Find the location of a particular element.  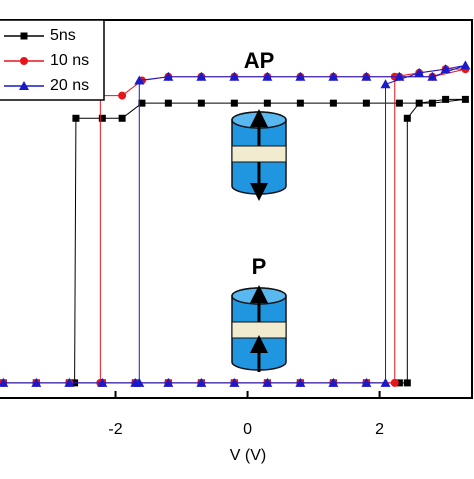

x-axis-label: V (V) is located at coordinates (248, 455).